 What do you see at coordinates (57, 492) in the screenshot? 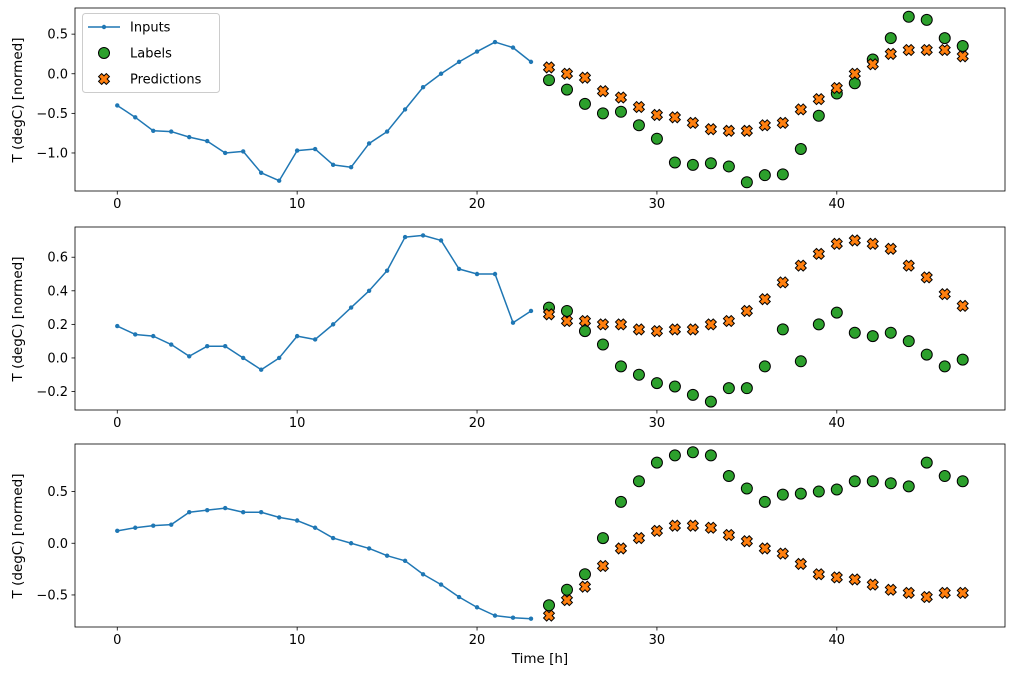
I see `y-tick-label: 0.5` at bounding box center [57, 492].